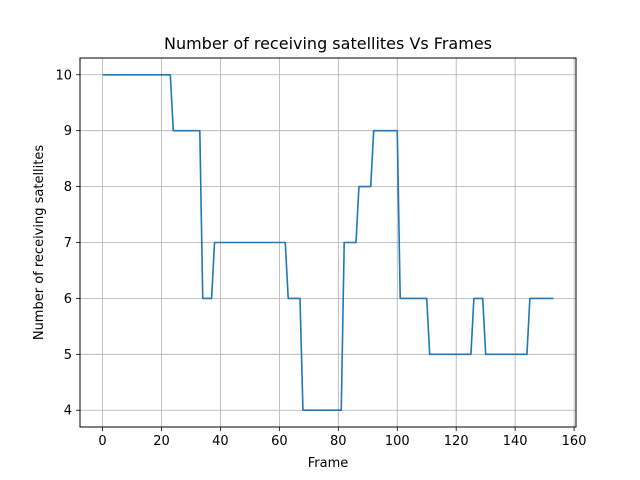 Image resolution: width=640 pixels, height=480 pixels. What do you see at coordinates (68, 411) in the screenshot?
I see `y-tick-label: 4` at bounding box center [68, 411].